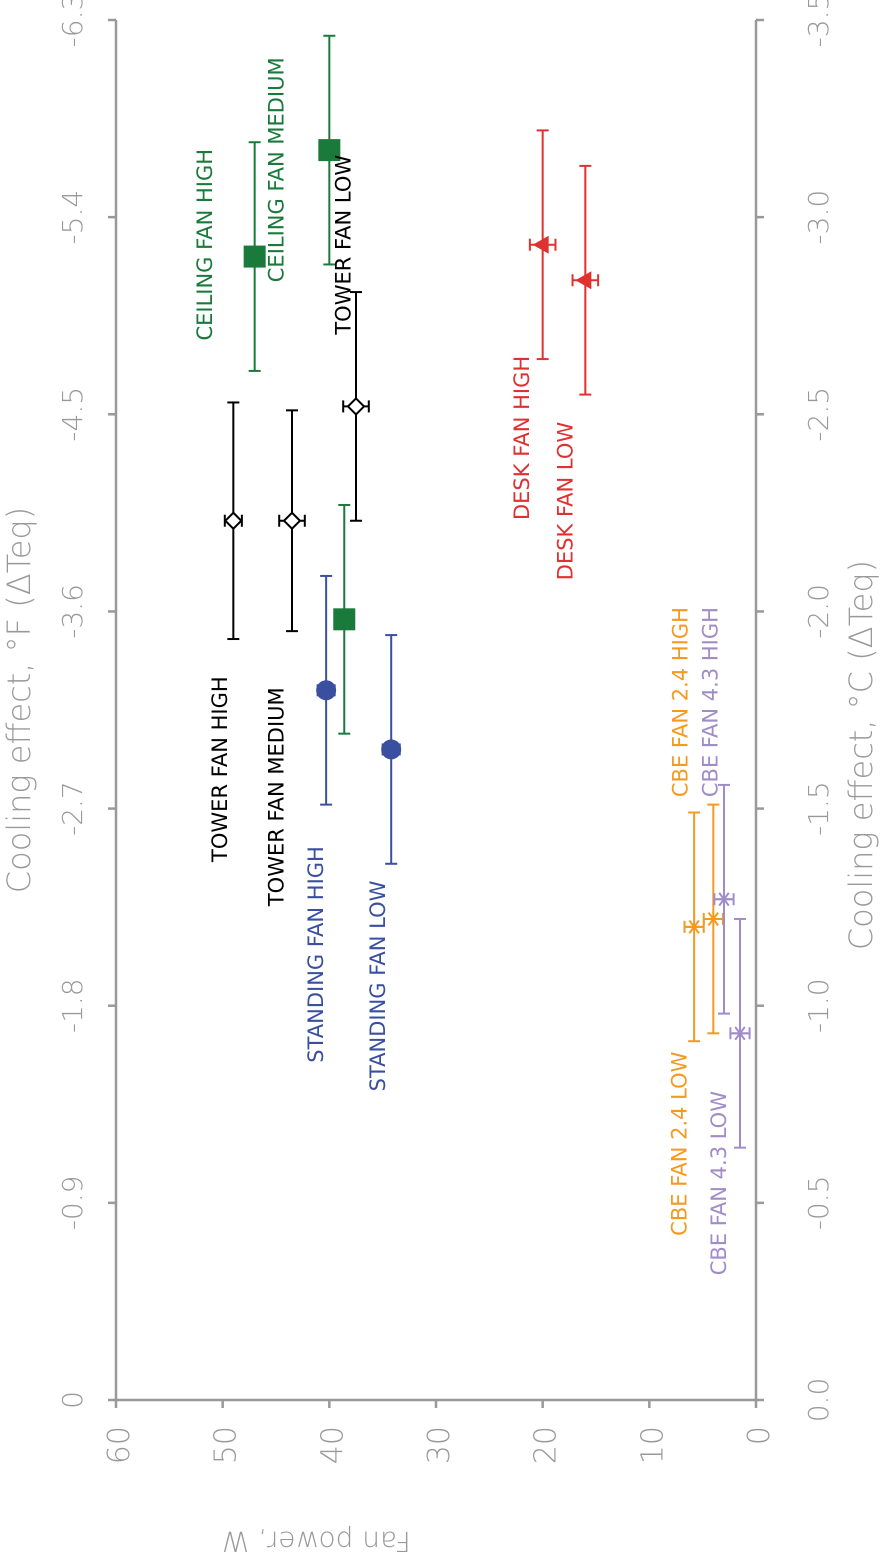 This screenshot has width=882, height=1564. I want to click on point-label: DESK FAN HIGH, so click(522, 438).